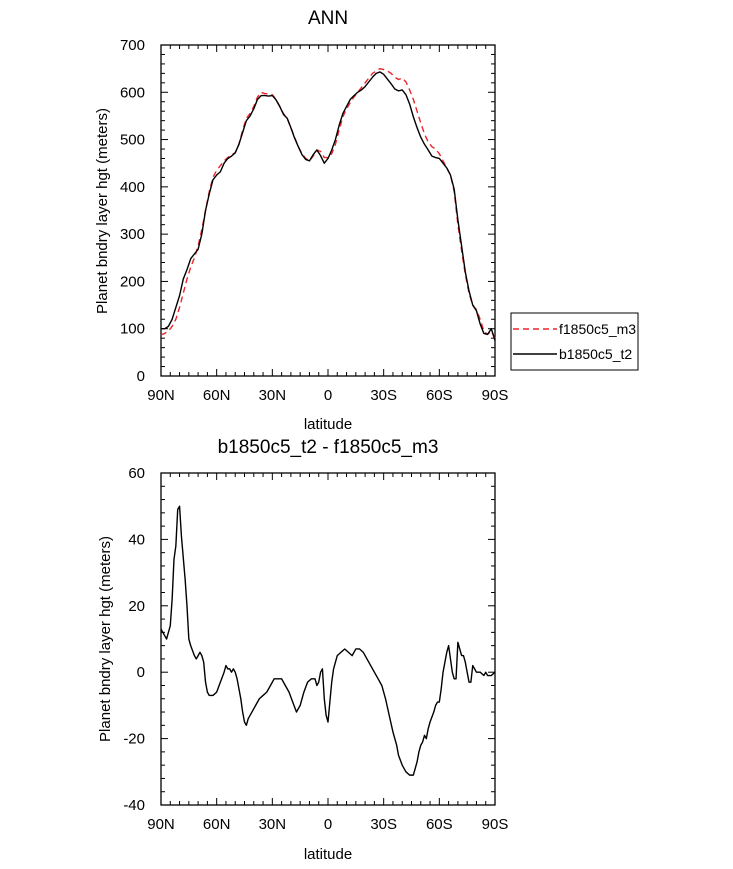 Image resolution: width=733 pixels, height=869 pixels. What do you see at coordinates (328, 395) in the screenshot?
I see `top-xtick-label: 0` at bounding box center [328, 395].